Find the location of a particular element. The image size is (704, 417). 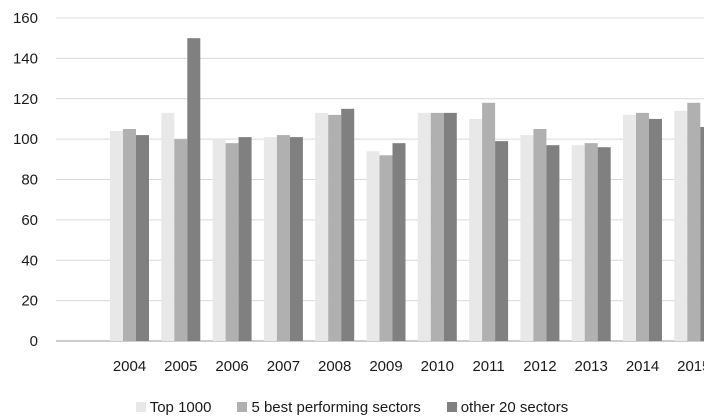

bar-top-1000-2009 is located at coordinates (373, 246).